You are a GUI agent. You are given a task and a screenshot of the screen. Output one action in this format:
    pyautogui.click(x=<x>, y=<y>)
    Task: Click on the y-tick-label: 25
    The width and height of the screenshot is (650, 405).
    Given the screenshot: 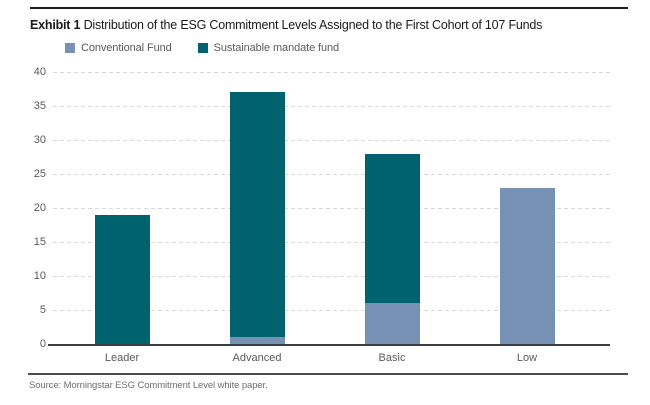 What is the action you would take?
    pyautogui.click(x=39, y=173)
    